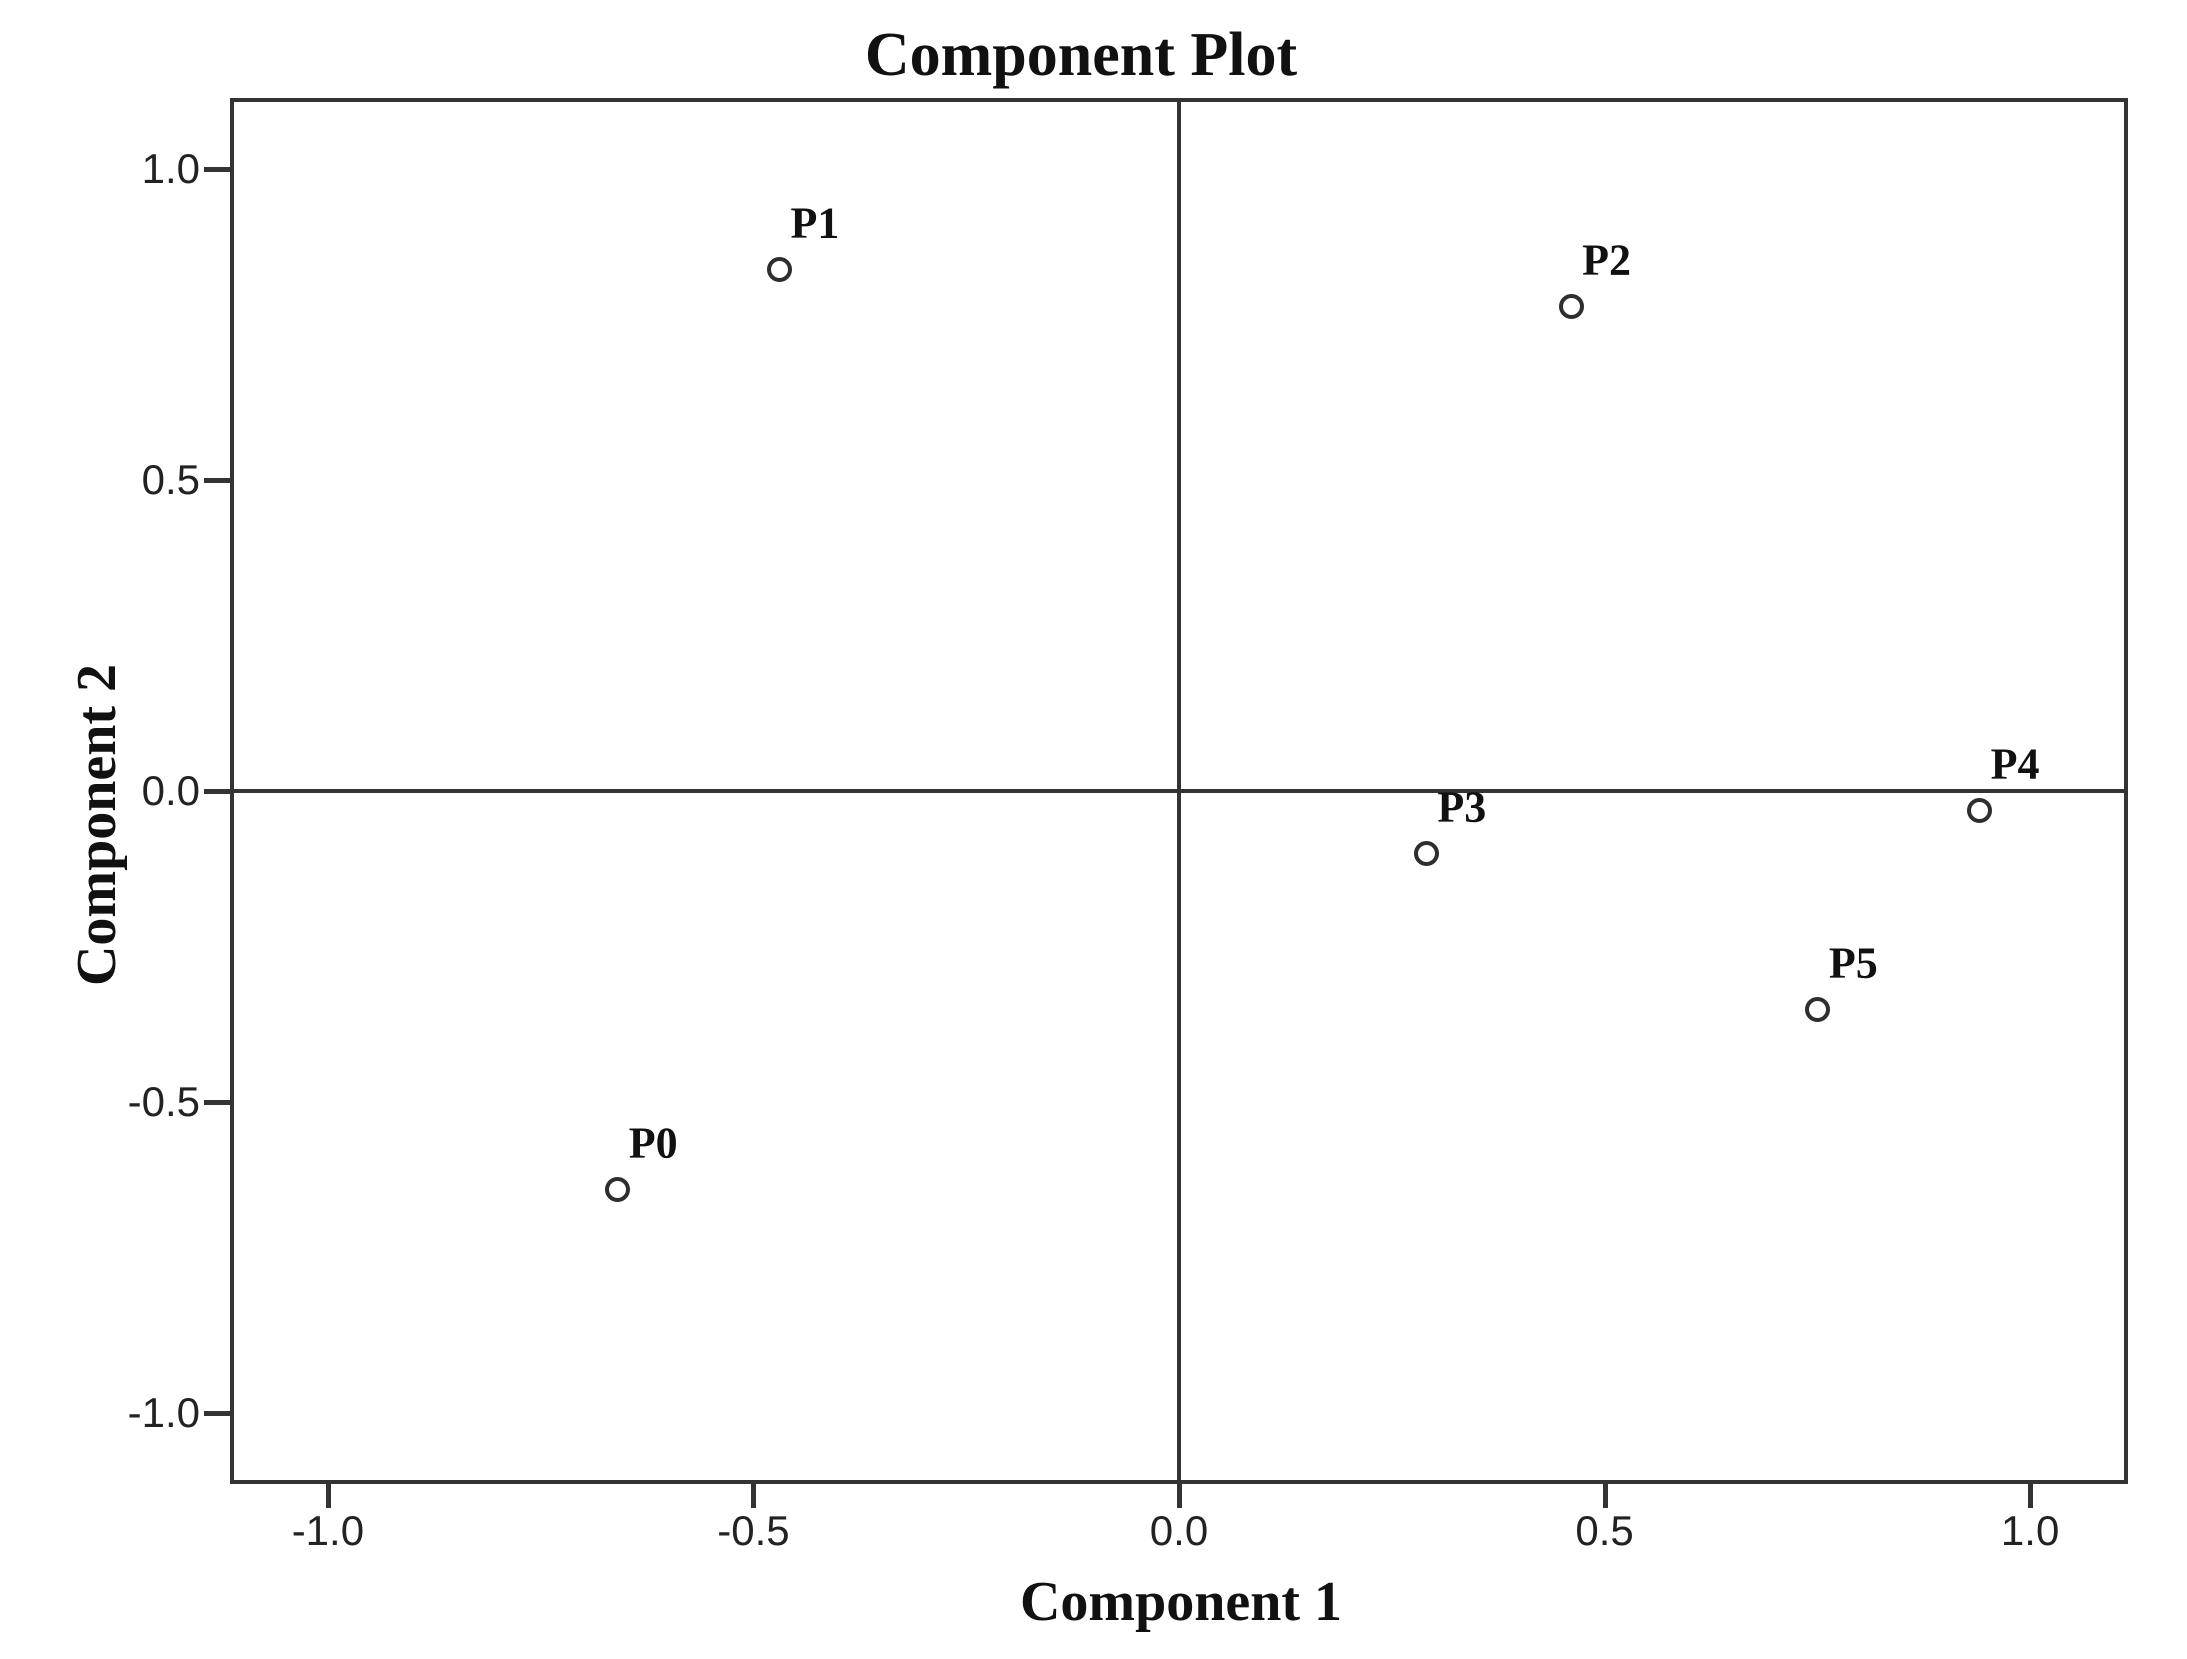 Image resolution: width=2187 pixels, height=1659 pixels. Describe the element at coordinates (1571, 307) in the screenshot. I see `point-P2-marker` at that location.